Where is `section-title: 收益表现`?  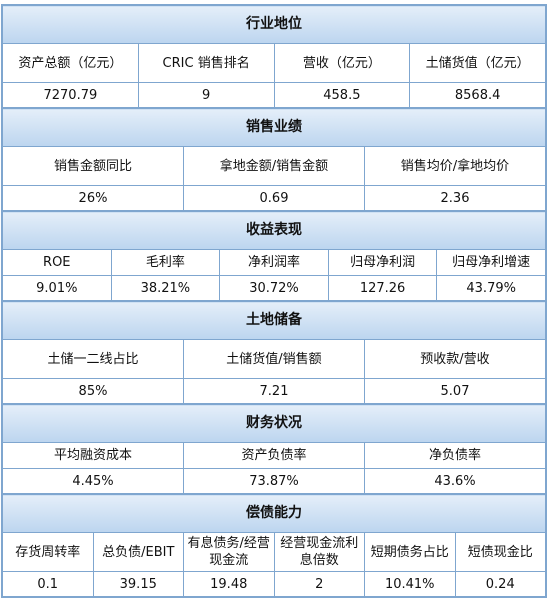
section-title: 收益表现 is located at coordinates (274, 230).